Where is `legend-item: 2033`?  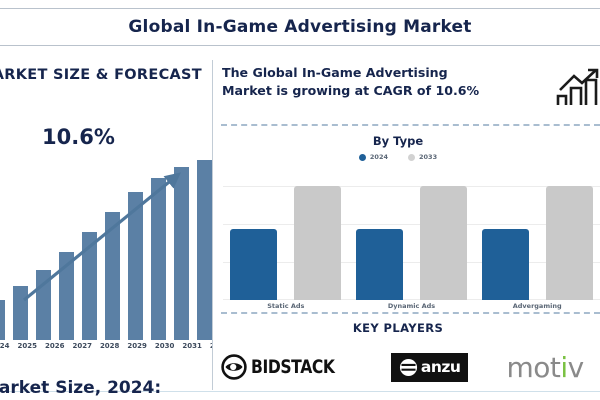
legend-item: 2033 is located at coordinates (422, 157).